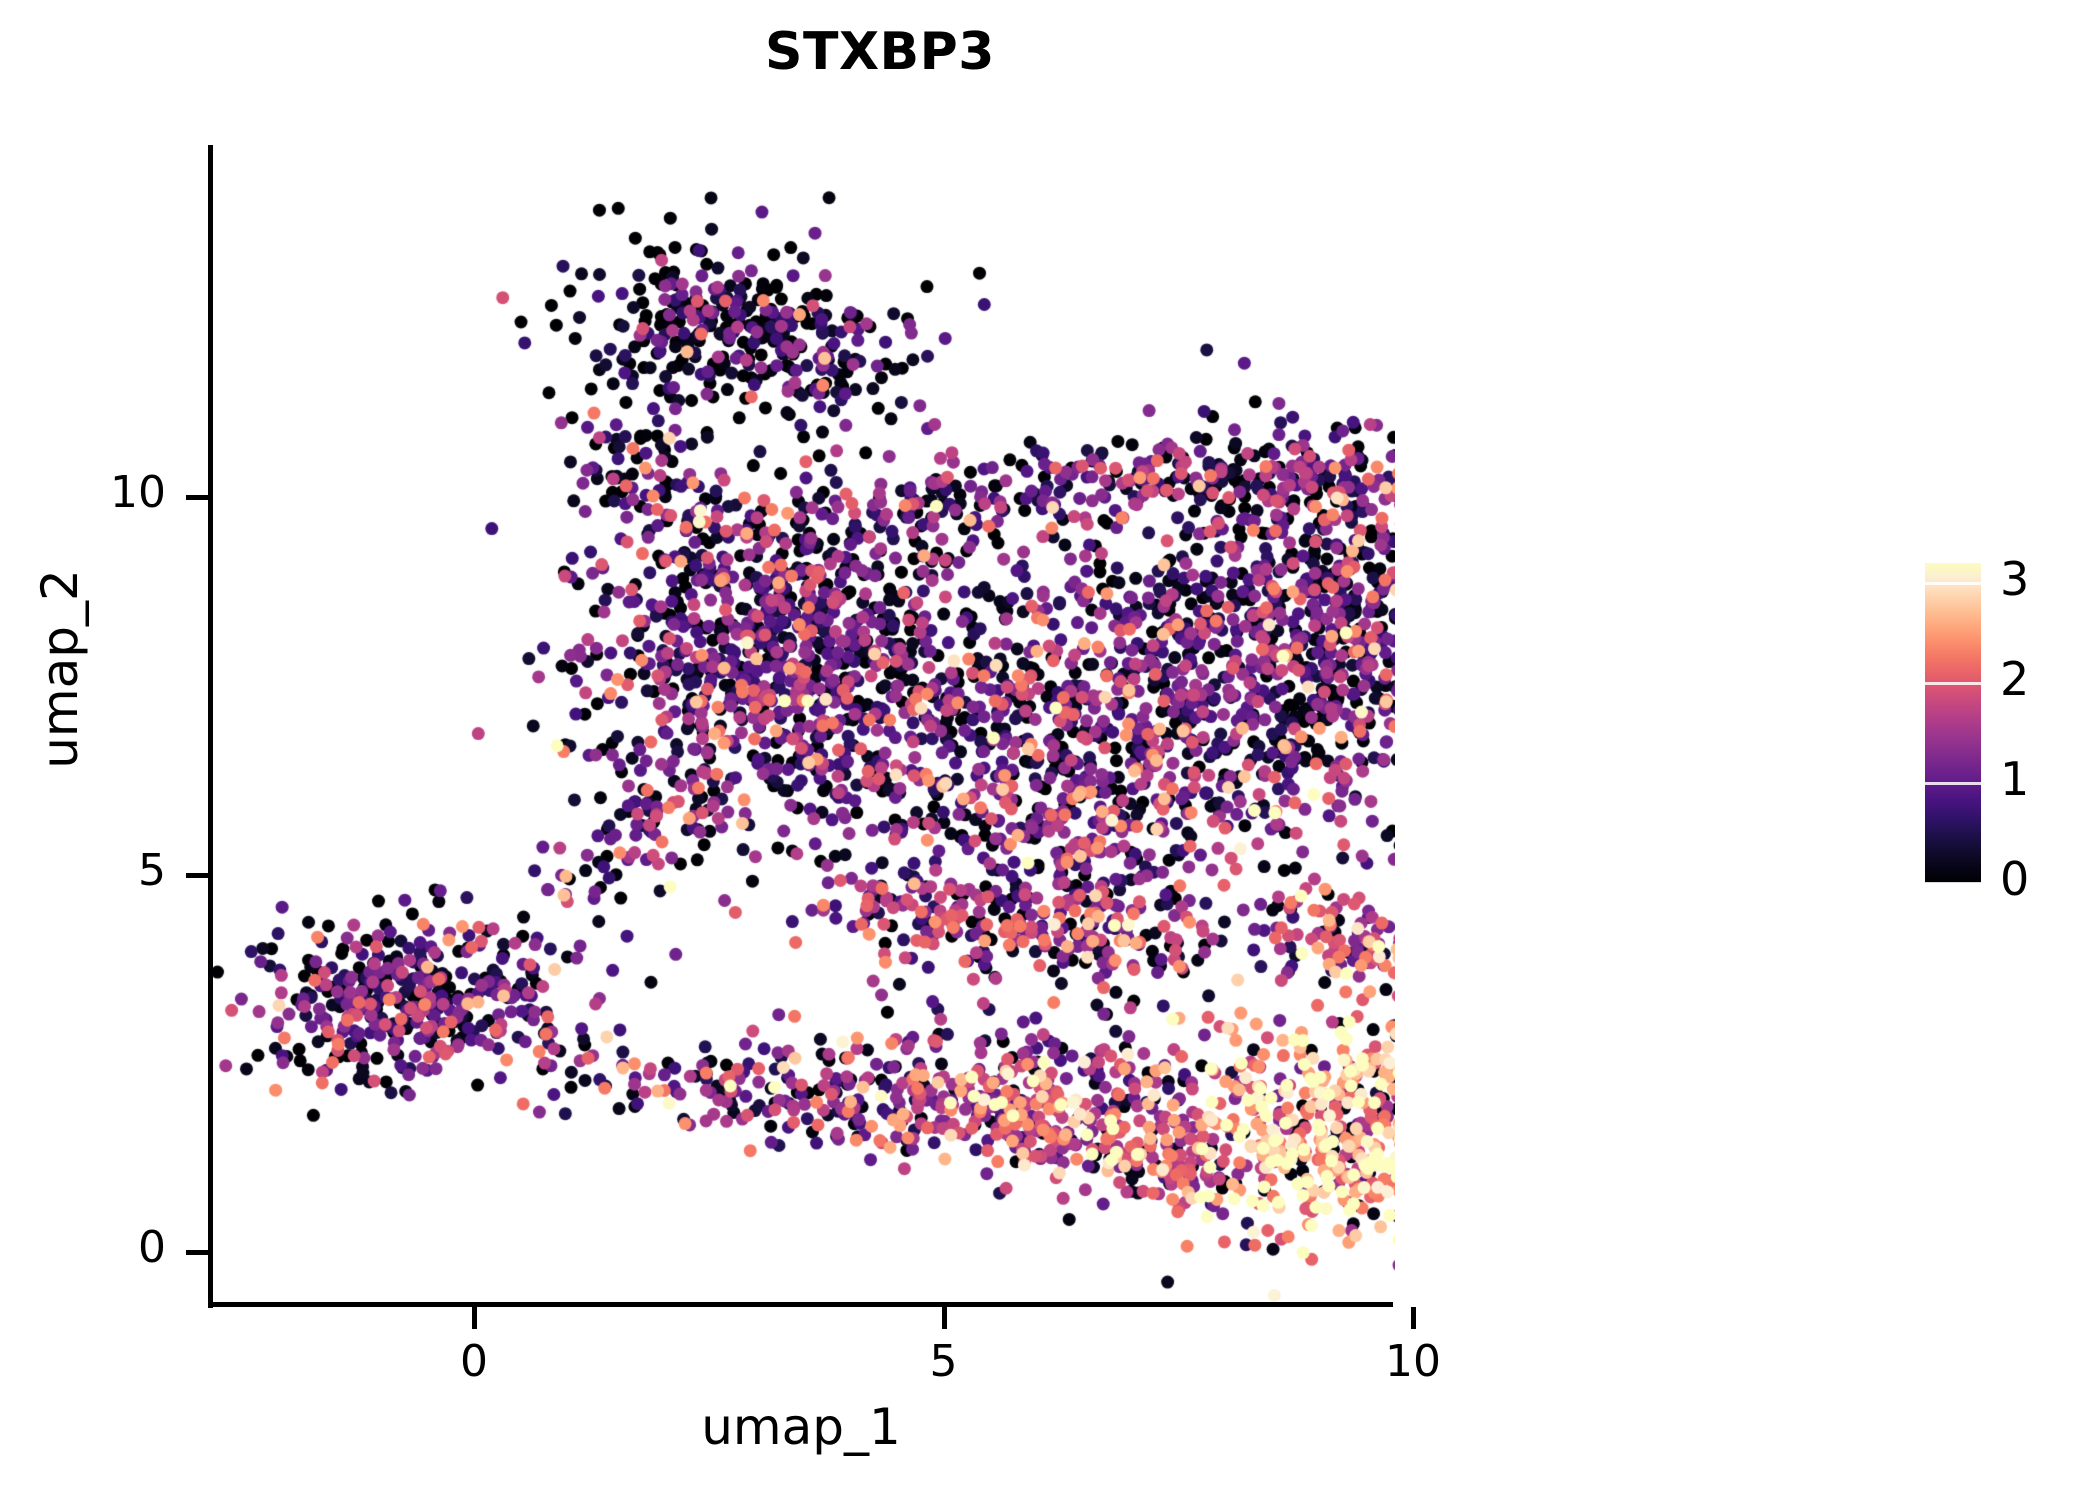 The height and width of the screenshot is (1500, 2100). What do you see at coordinates (152, 1247) in the screenshot?
I see `y-tick-label: 0` at bounding box center [152, 1247].